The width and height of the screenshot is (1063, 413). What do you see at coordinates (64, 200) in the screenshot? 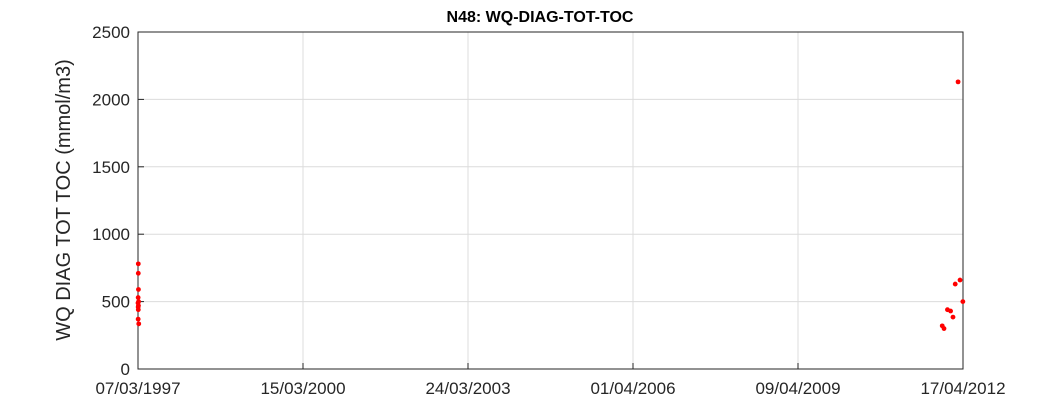
I see `y-axis-label: WQ DIAG TOT TOC (mmol/m3)` at bounding box center [64, 200].